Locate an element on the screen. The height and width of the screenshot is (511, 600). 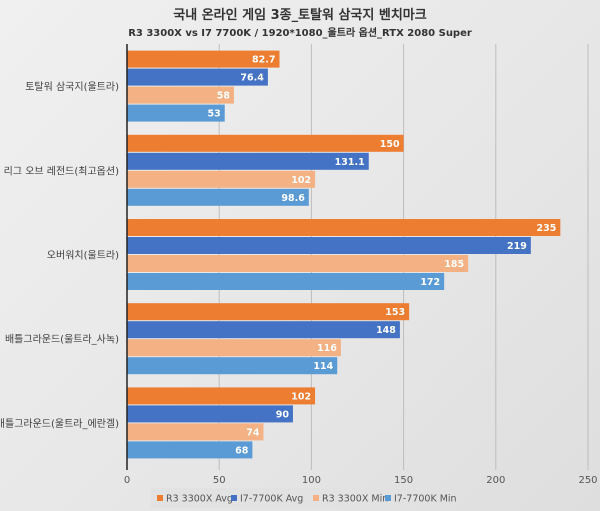
legend-label: R3 3300X Avg is located at coordinates (199, 499).